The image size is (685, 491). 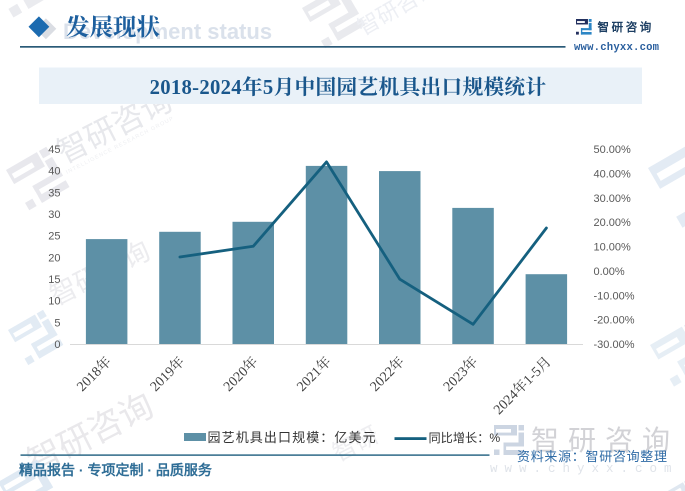 What do you see at coordinates (613, 150) in the screenshot?
I see `svg-text: 50.00%` at bounding box center [613, 150].